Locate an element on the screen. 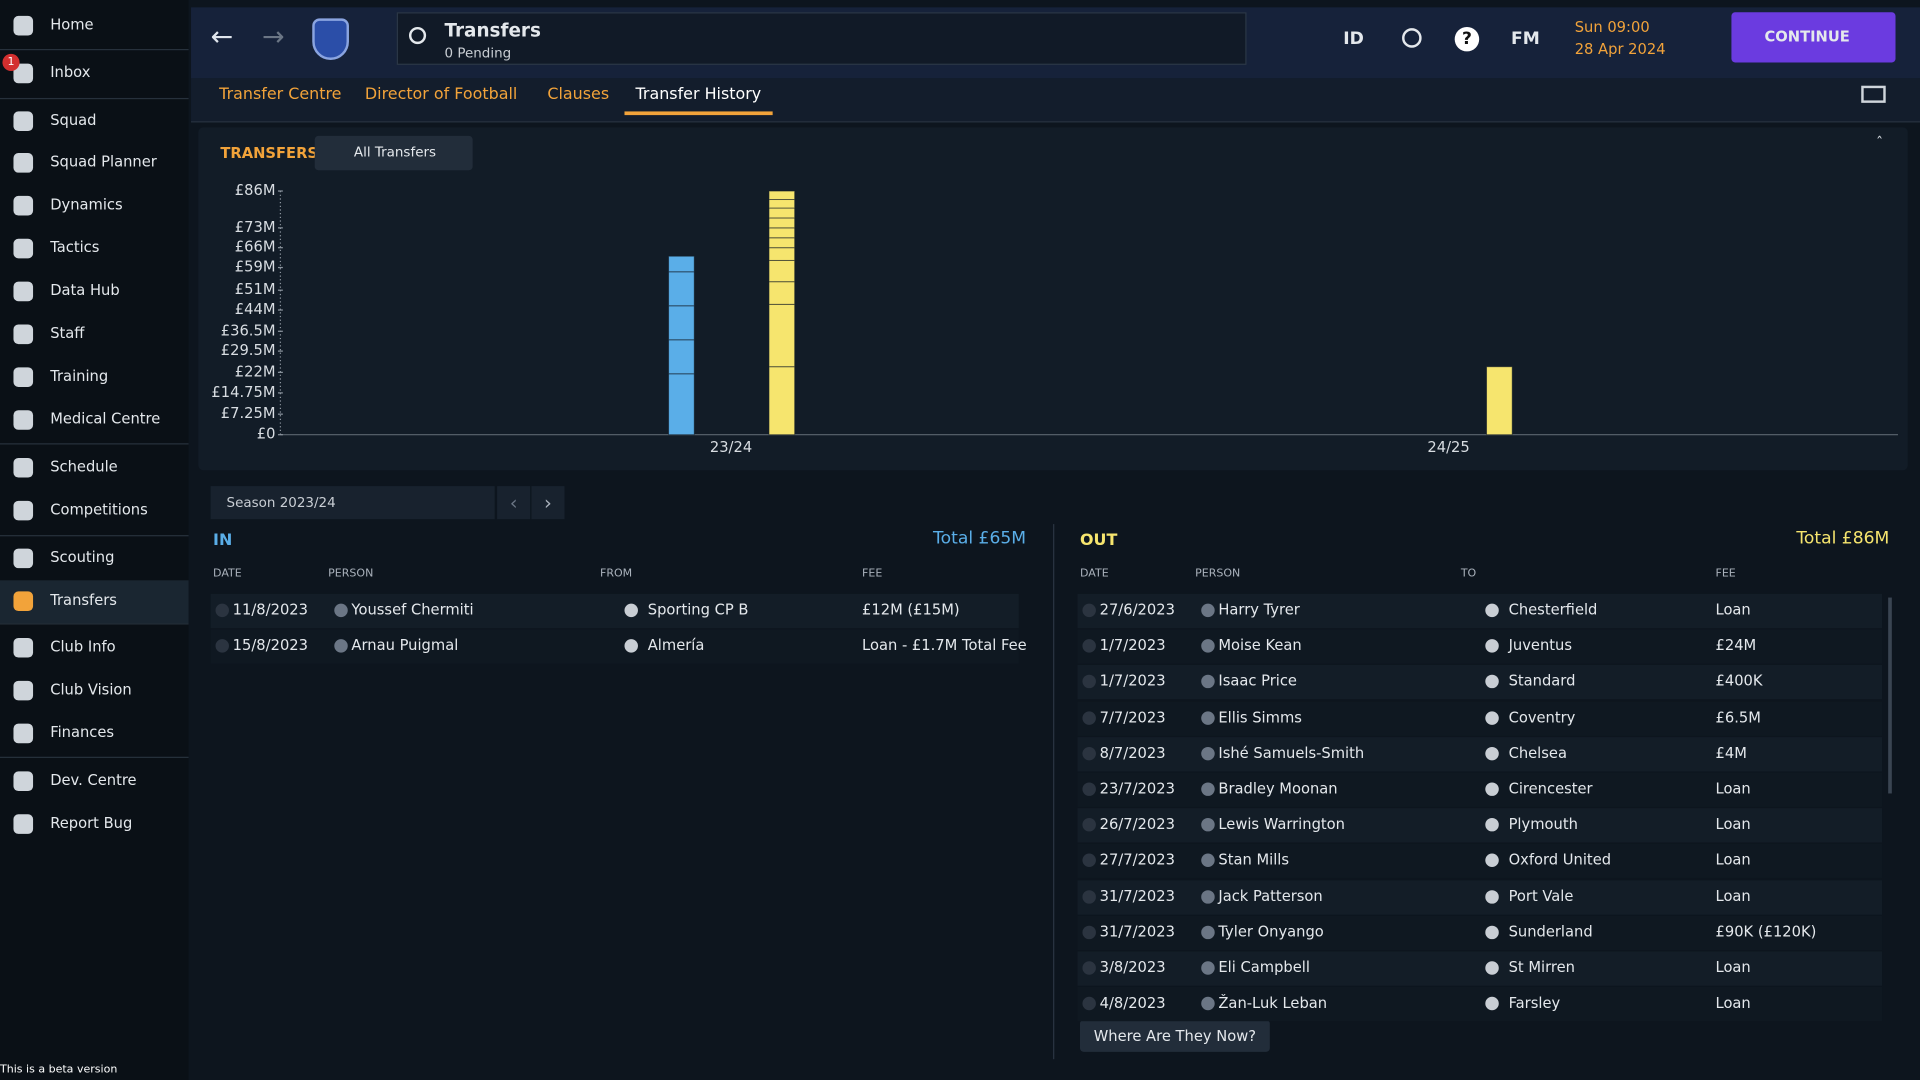 This screenshot has height=1080, width=1920. sidebar-item: Transfers is located at coordinates (83, 600).